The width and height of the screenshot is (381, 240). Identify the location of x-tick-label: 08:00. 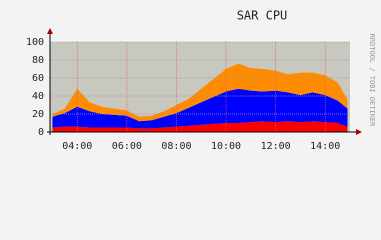
(176, 146).